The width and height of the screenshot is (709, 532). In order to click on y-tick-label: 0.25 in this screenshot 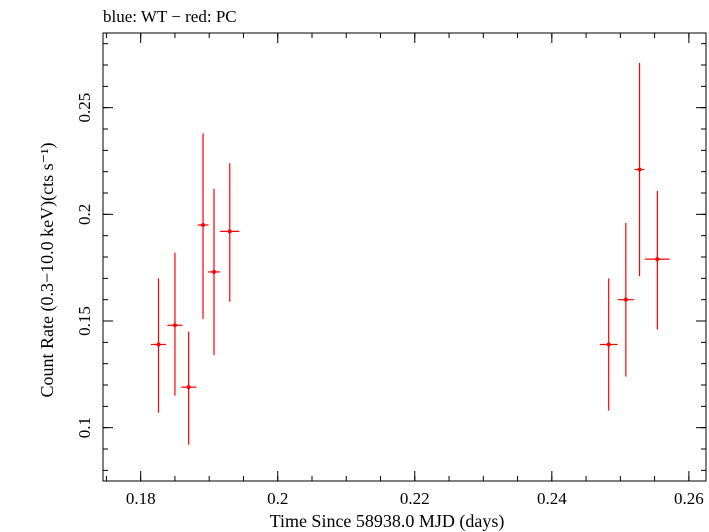, I will do `click(84, 108)`.